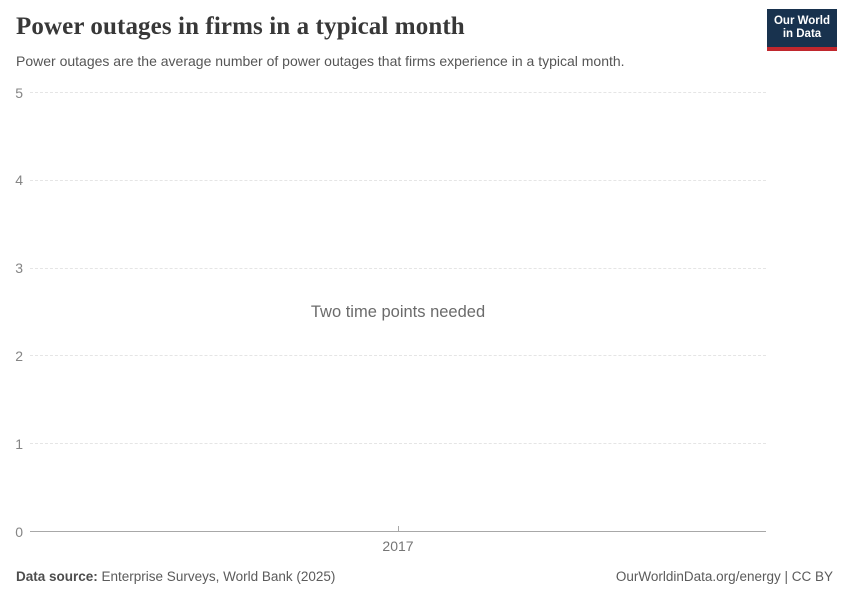 This screenshot has width=850, height=600. Describe the element at coordinates (802, 34) in the screenshot. I see `owid-logo-line2: in Data` at that location.